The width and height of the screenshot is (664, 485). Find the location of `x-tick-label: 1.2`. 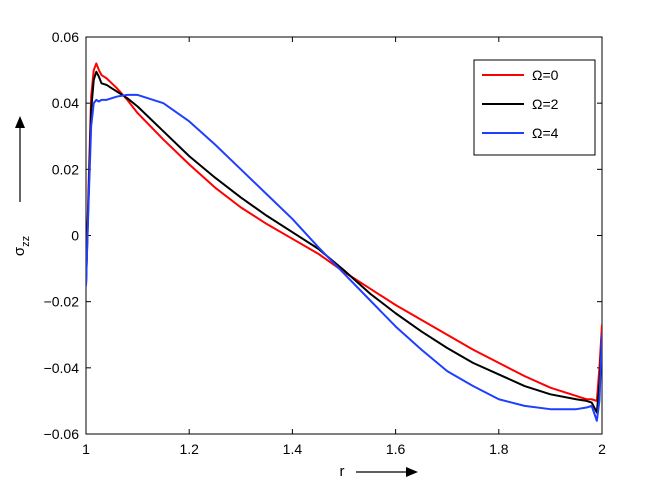

x-tick-label: 1.2 is located at coordinates (189, 449).